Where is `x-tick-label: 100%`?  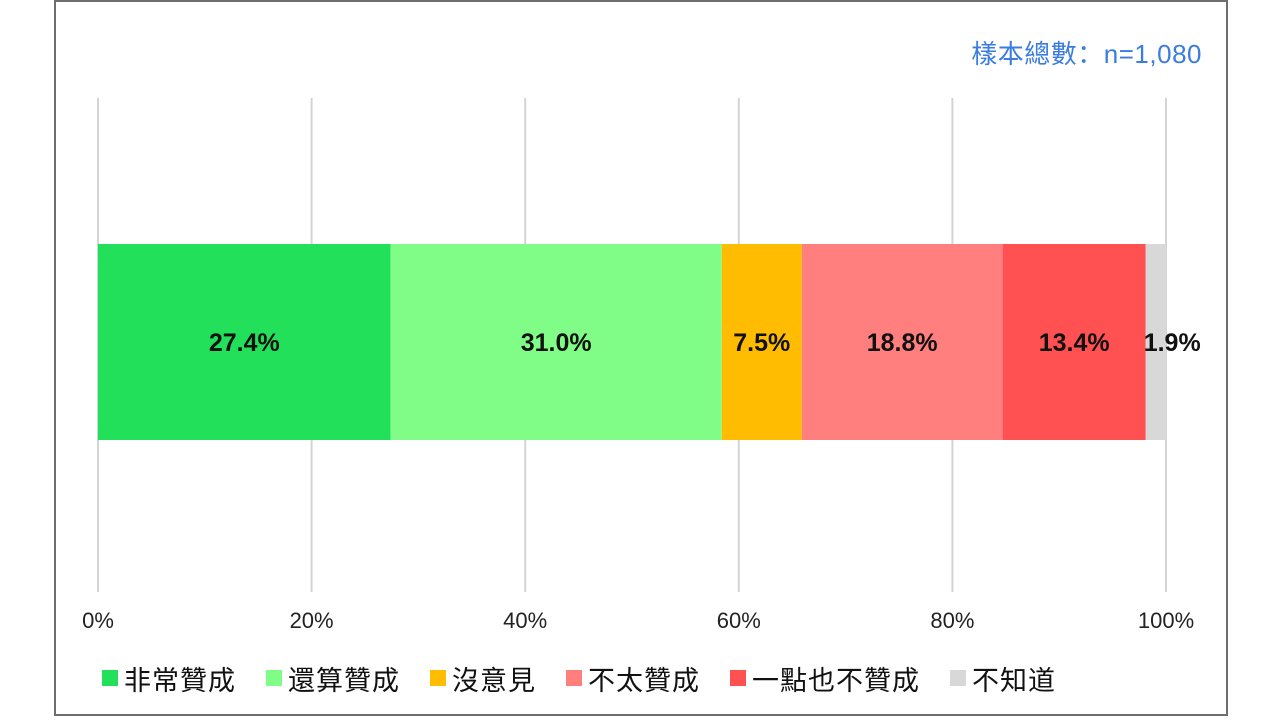
x-tick-label: 100% is located at coordinates (1166, 620).